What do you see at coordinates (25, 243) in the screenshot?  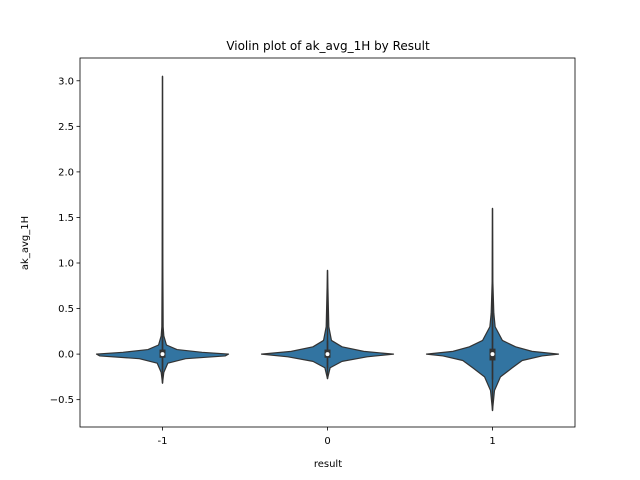 I see `y-axis-label: ak_avg_1H` at bounding box center [25, 243].